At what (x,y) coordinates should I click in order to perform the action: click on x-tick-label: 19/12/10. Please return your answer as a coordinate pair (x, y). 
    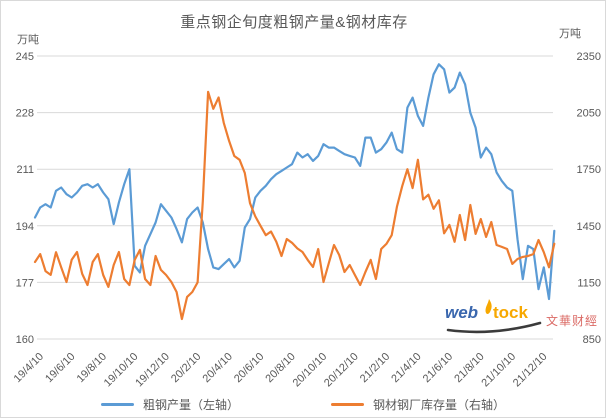
    Looking at the image, I should click on (152, 370).